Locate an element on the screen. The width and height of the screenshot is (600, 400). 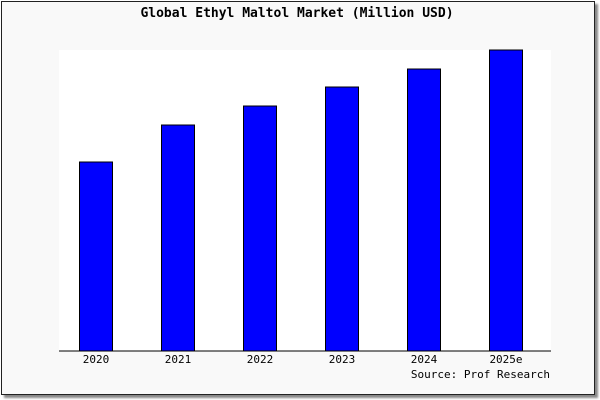
x-tick-label: 2023 is located at coordinates (342, 359).